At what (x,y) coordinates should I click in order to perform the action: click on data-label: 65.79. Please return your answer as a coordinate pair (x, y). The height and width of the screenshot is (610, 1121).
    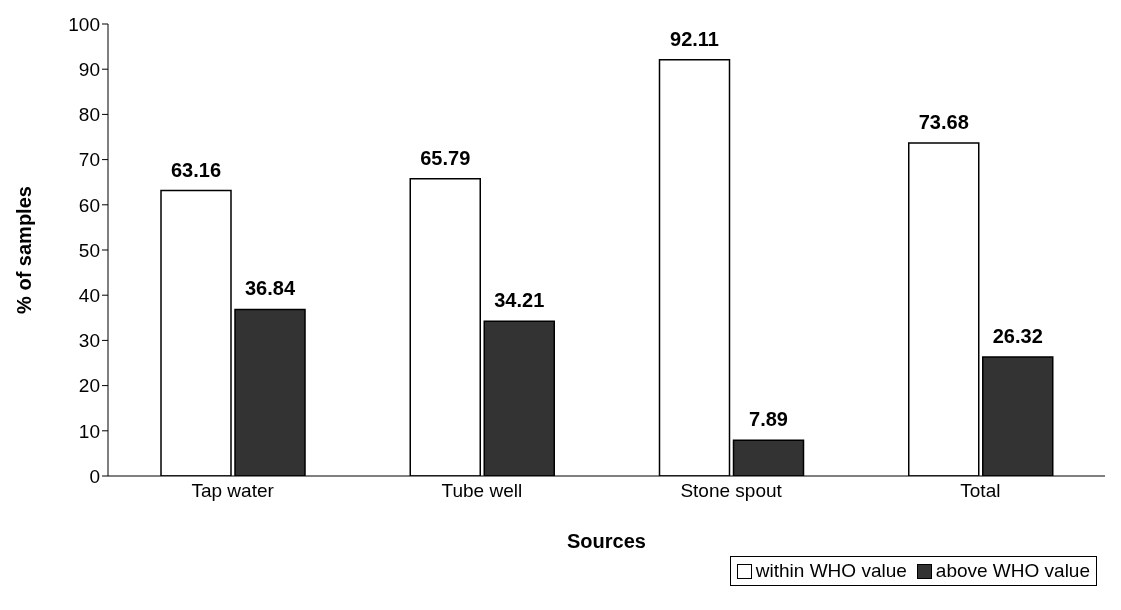
    Looking at the image, I should click on (445, 157).